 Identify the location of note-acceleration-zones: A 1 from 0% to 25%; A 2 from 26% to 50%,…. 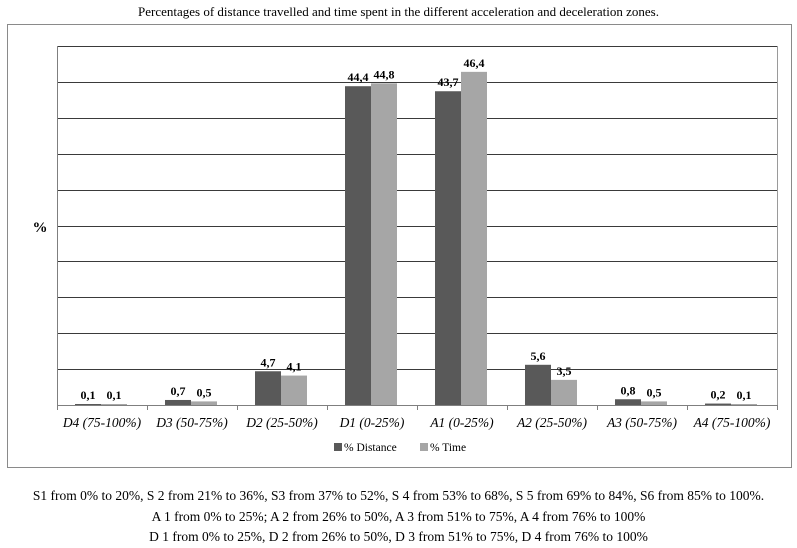
(398, 516).